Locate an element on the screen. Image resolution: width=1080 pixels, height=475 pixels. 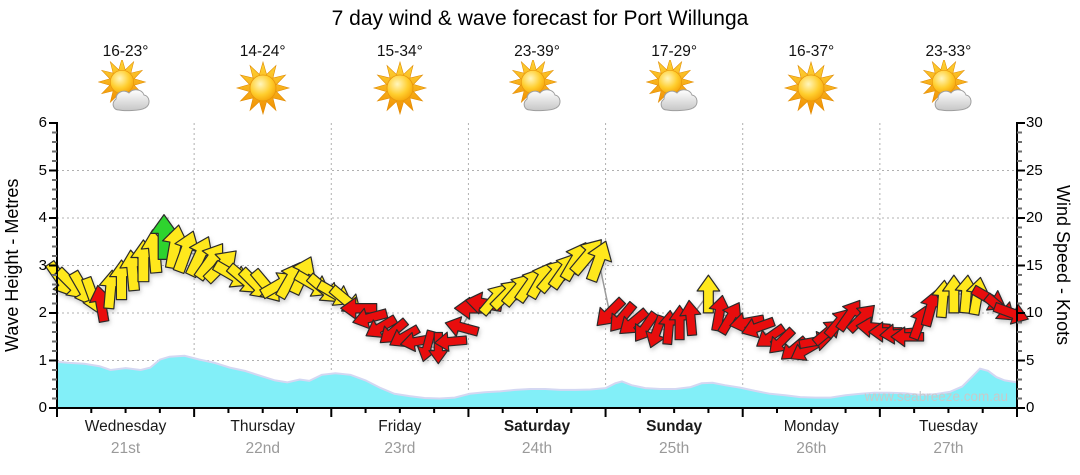
day-date-label: 25th is located at coordinates (674, 448).